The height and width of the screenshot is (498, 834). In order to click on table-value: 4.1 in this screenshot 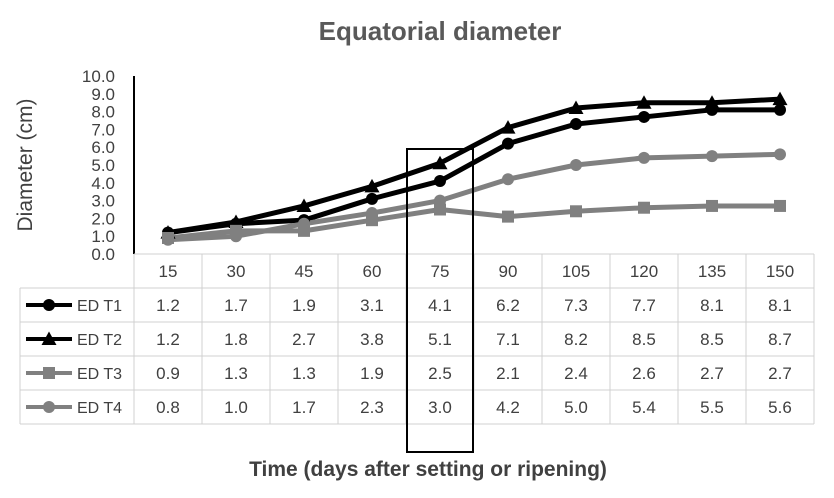, I will do `click(440, 305)`.